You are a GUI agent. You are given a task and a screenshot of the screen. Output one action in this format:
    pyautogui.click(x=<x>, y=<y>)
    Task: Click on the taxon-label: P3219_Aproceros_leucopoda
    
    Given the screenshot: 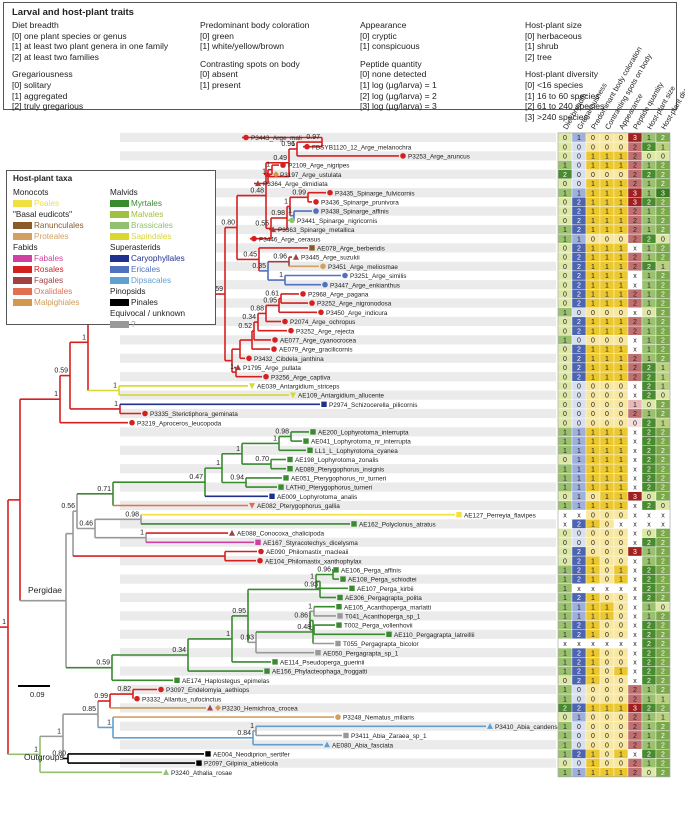 What is the action you would take?
    pyautogui.click(x=179, y=423)
    